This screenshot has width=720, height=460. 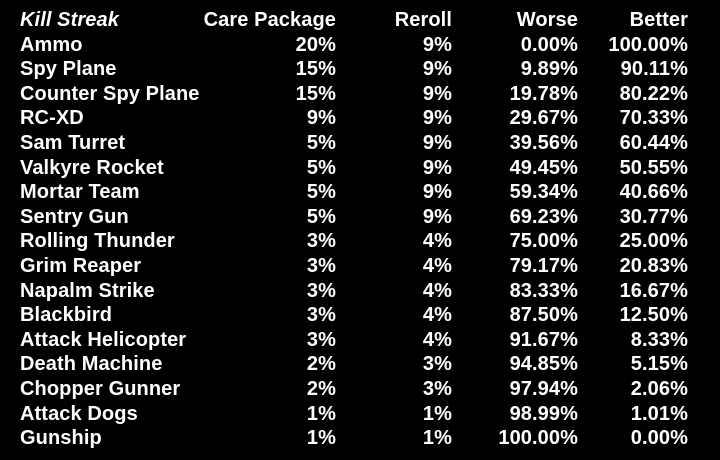 What do you see at coordinates (659, 364) in the screenshot?
I see `better-cell: 5.15%` at bounding box center [659, 364].